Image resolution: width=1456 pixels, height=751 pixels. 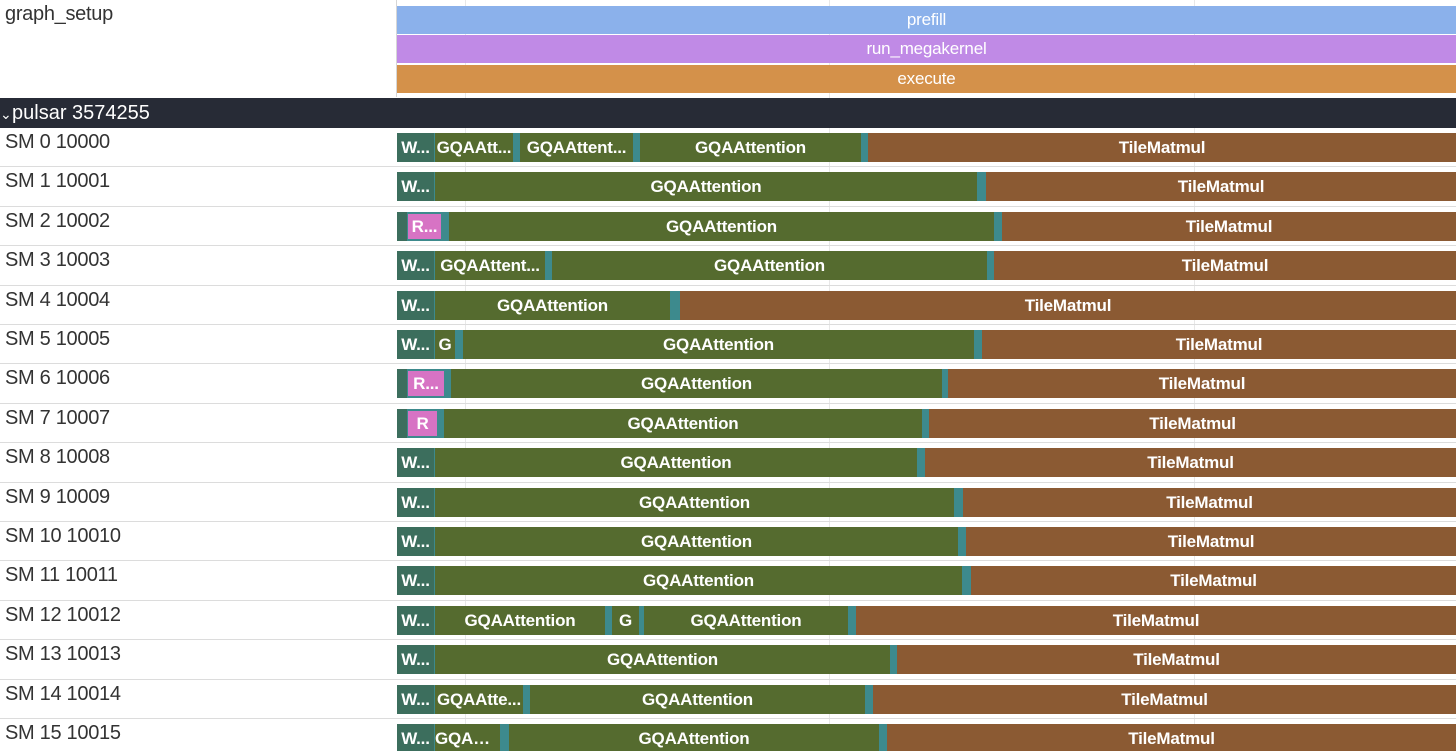 What do you see at coordinates (57, 181) in the screenshot?
I see `track-label: SM 1 10001` at bounding box center [57, 181].